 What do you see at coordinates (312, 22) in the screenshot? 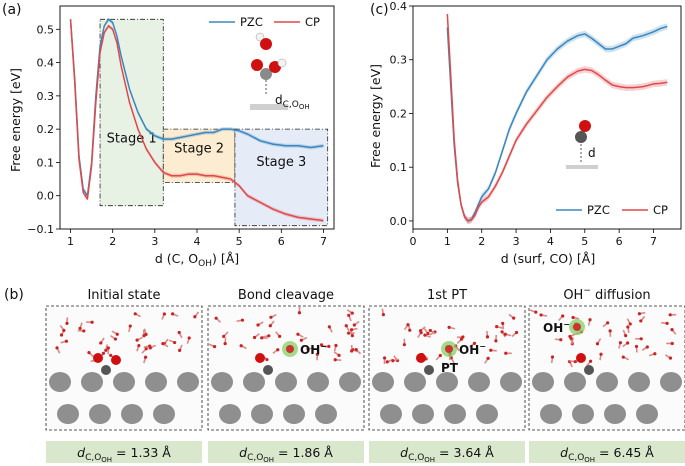
I see `legend-a-cp: CP` at bounding box center [312, 22].